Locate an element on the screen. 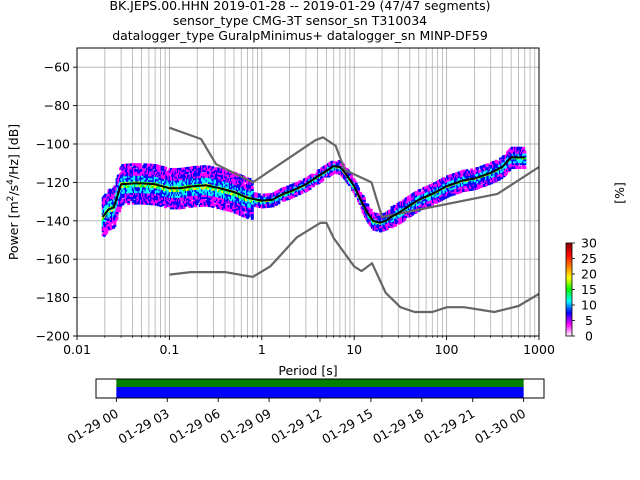 This screenshot has height=480, width=640. colorbar-label: [%] is located at coordinates (619, 193).